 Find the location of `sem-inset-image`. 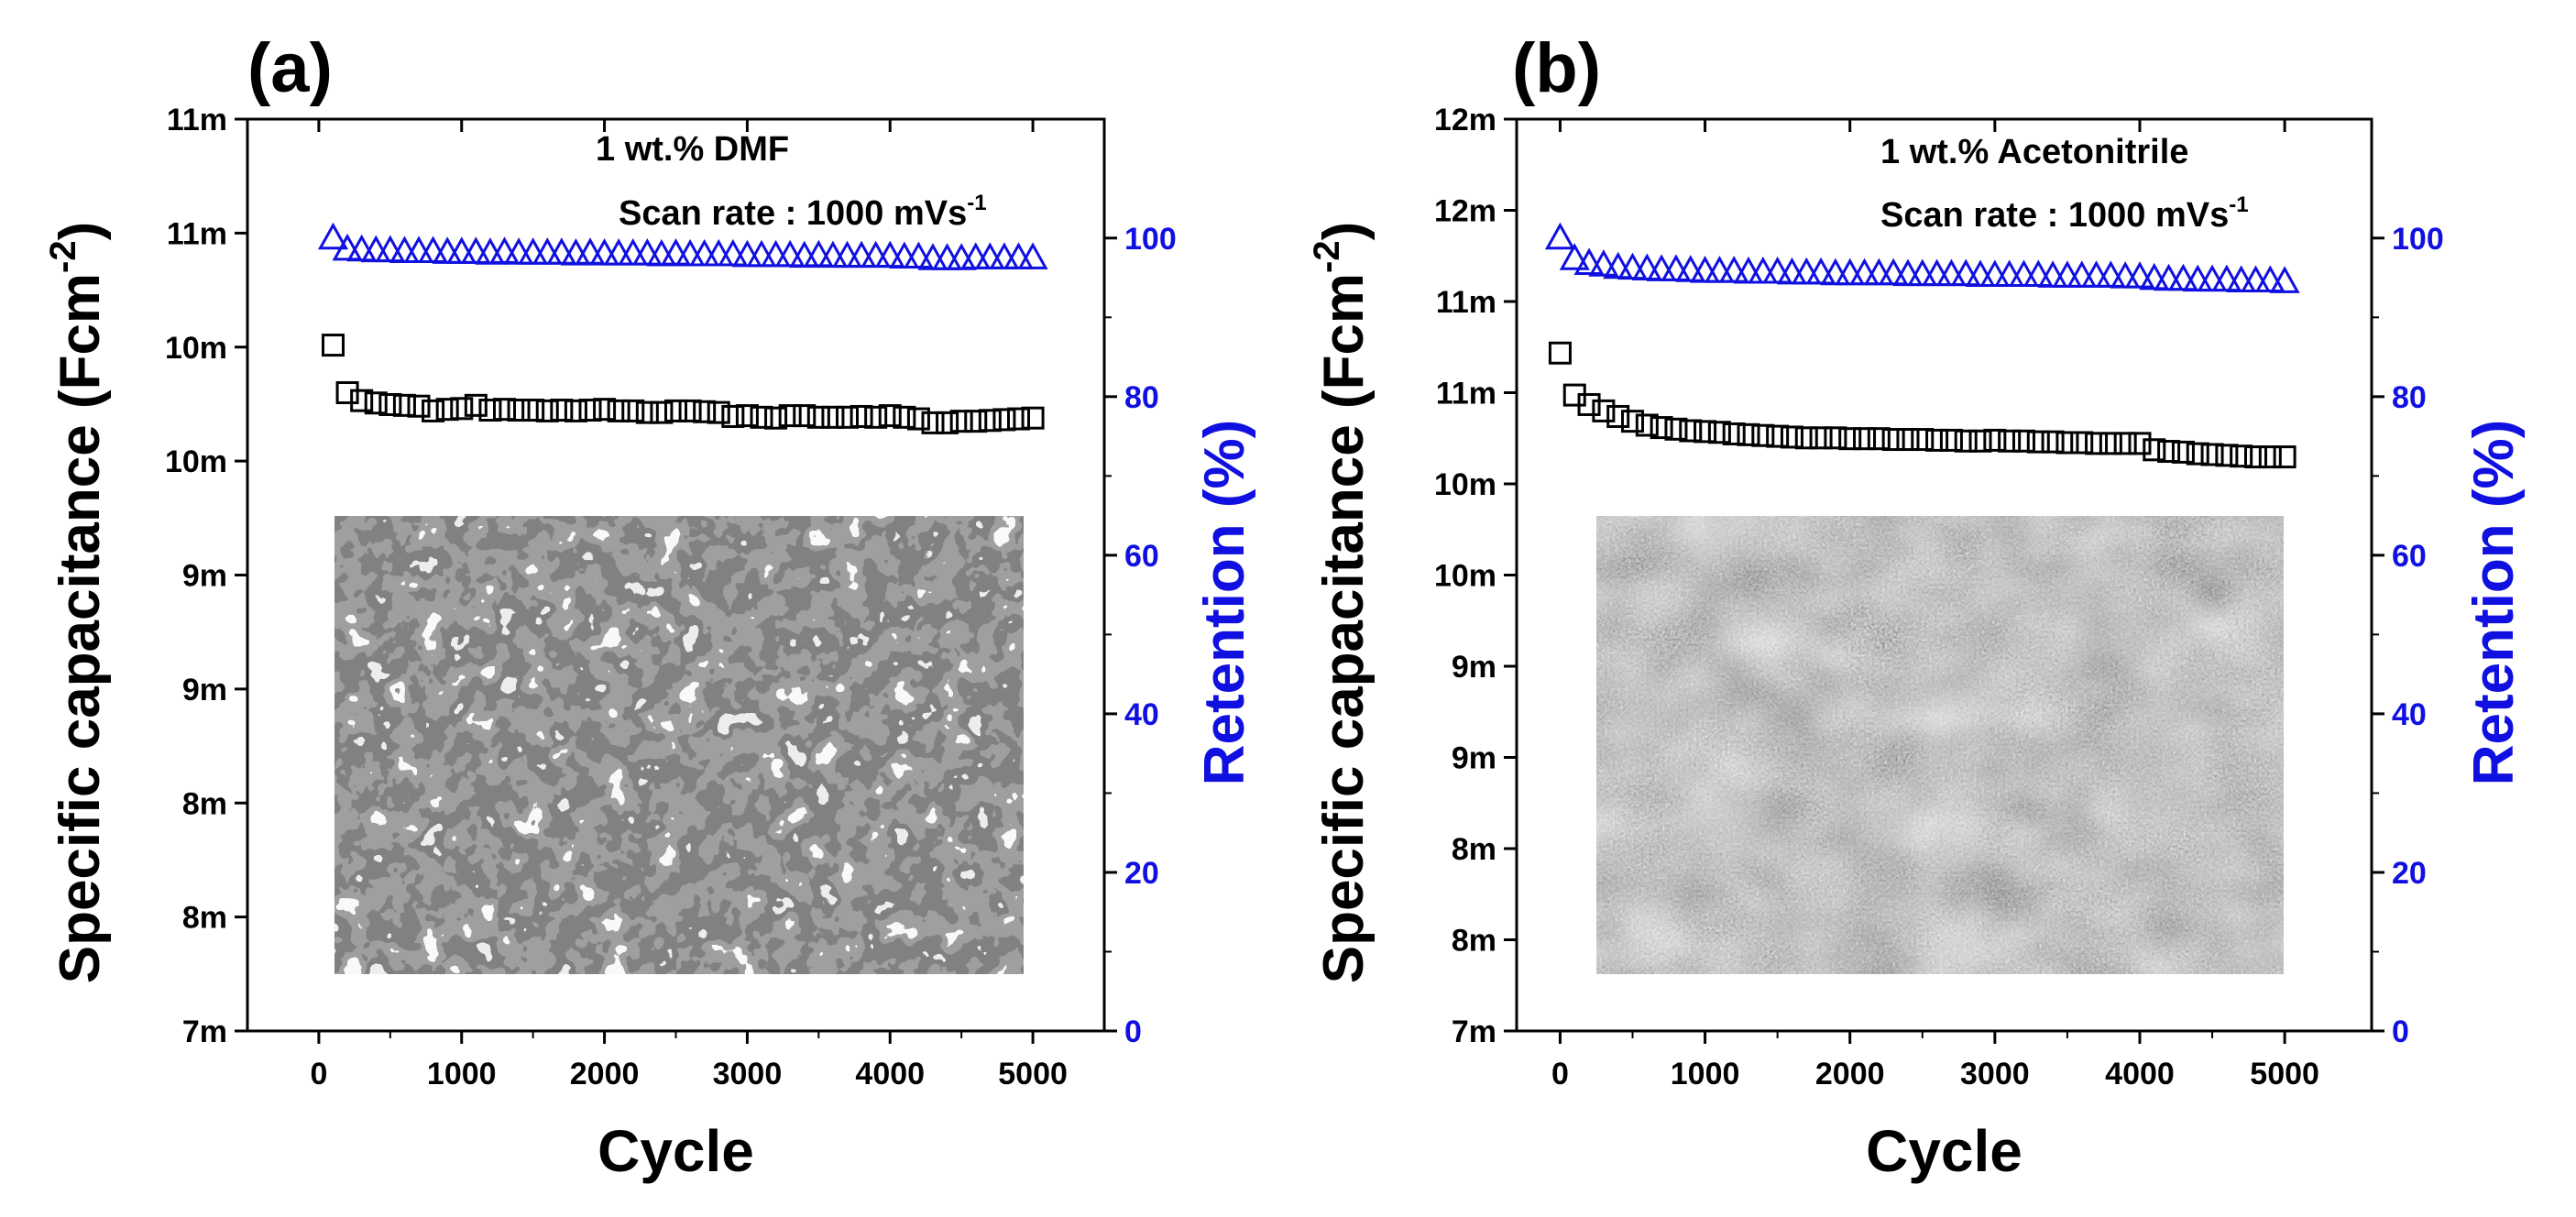

sem-inset-image is located at coordinates (679, 745).